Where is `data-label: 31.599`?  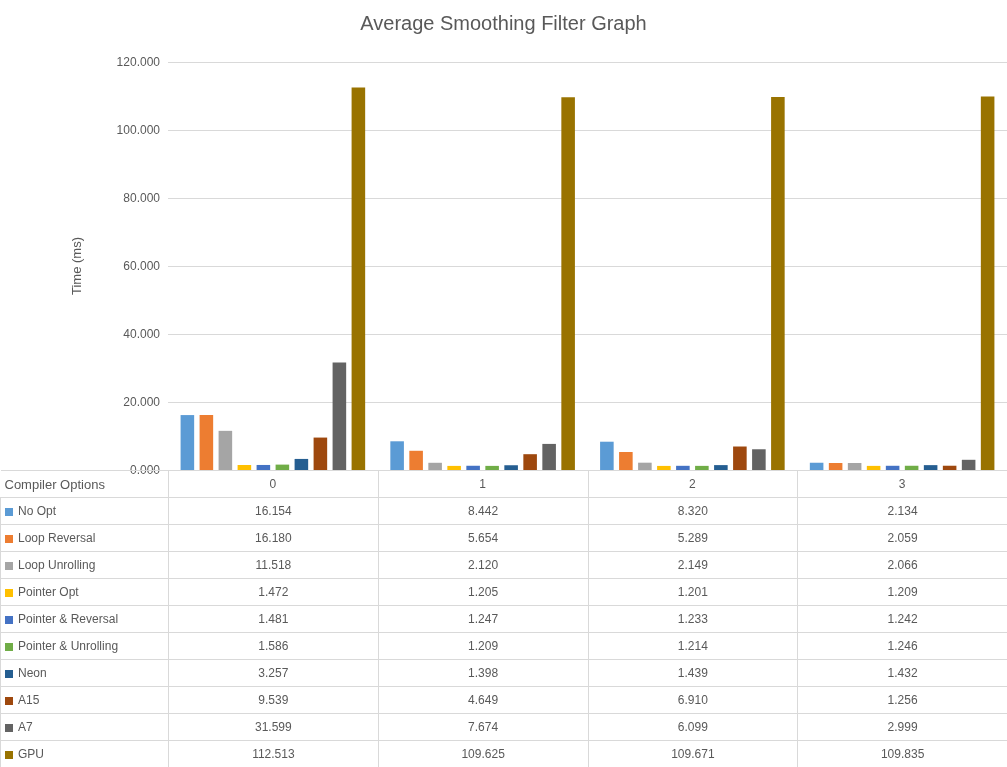 data-label: 31.599 is located at coordinates (273, 727).